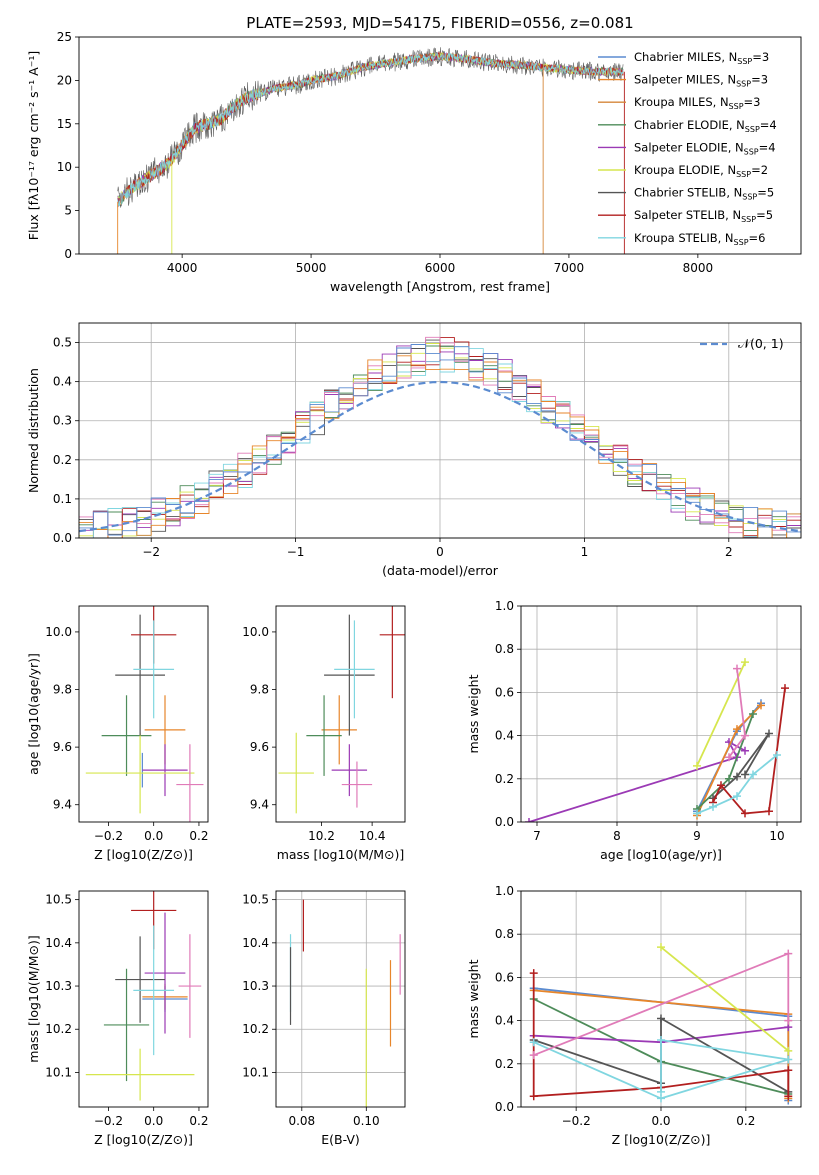  What do you see at coordinates (701, 81) in the screenshot?
I see `legend-entry: Salpeter MILES, NSSP=3` at bounding box center [701, 81].